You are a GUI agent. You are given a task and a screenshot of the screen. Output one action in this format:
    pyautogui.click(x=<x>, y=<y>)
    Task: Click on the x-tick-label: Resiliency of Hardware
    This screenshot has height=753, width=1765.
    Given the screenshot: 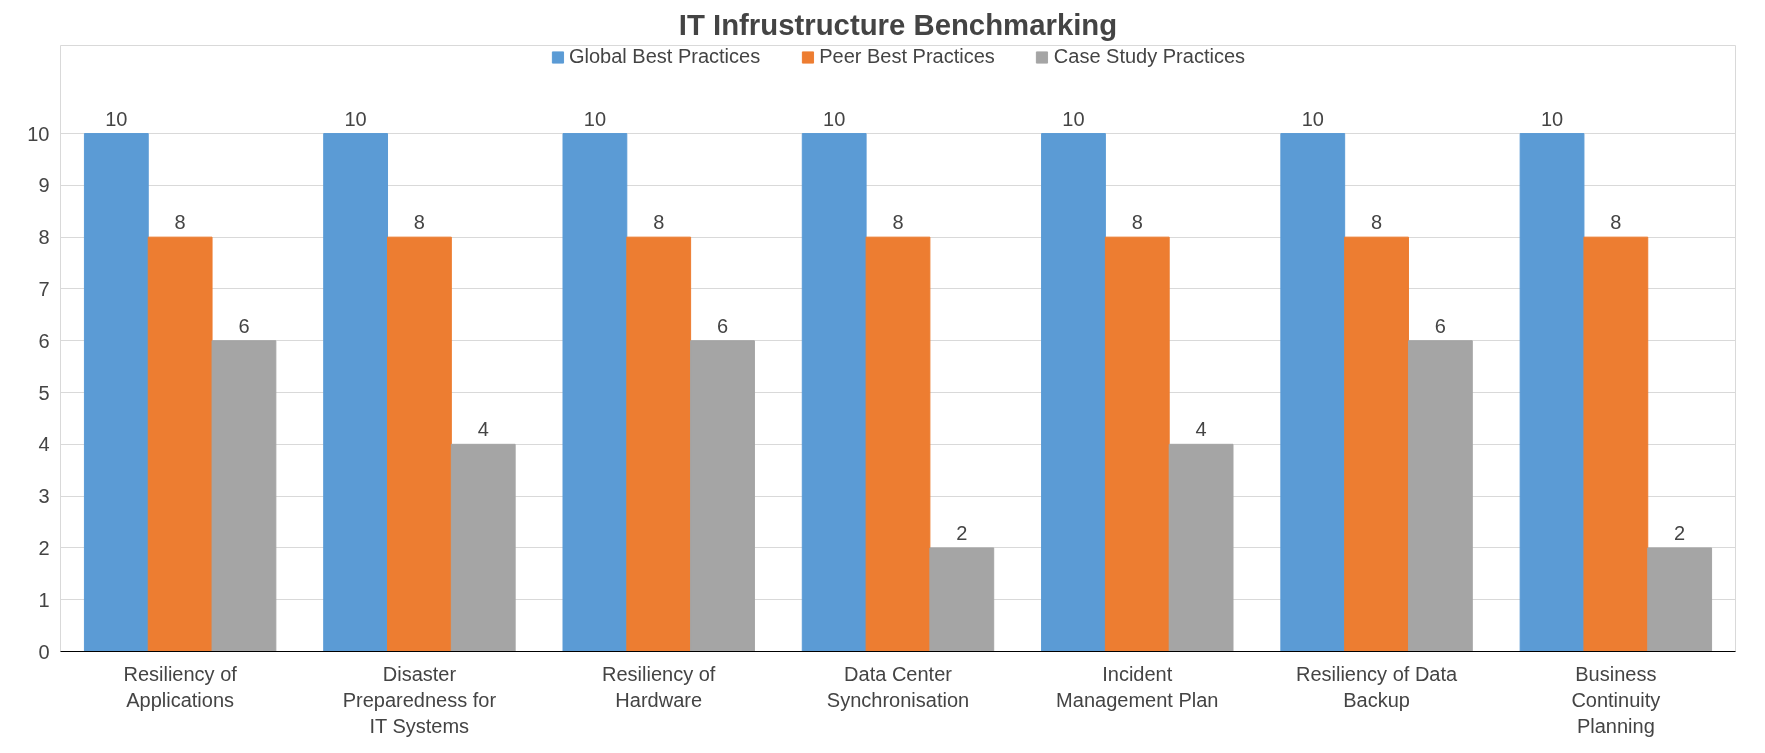 What is the action you would take?
    pyautogui.click(x=659, y=686)
    